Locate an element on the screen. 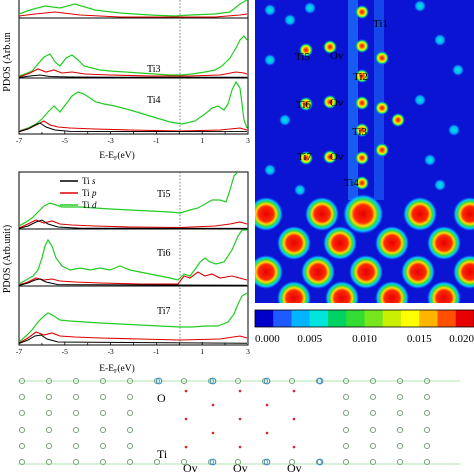 The width and height of the screenshot is (474, 474). ti4-s-curve is located at coordinates (133, 127).